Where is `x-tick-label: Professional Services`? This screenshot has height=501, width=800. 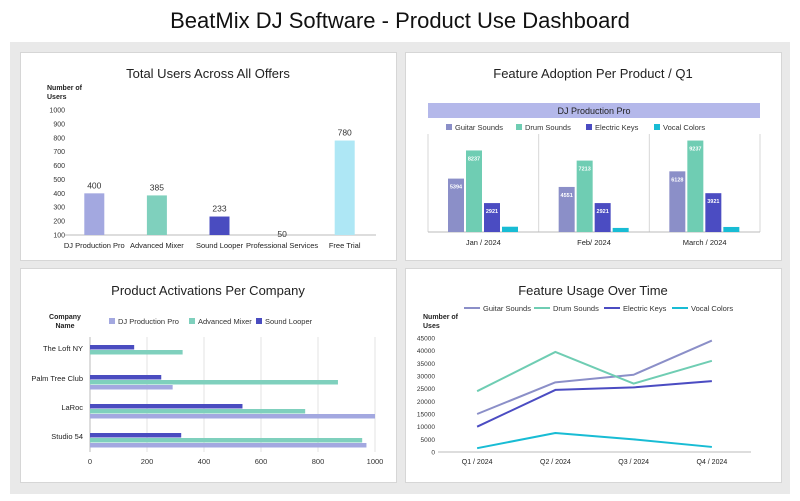 x-tick-label: Professional Services is located at coordinates (282, 245).